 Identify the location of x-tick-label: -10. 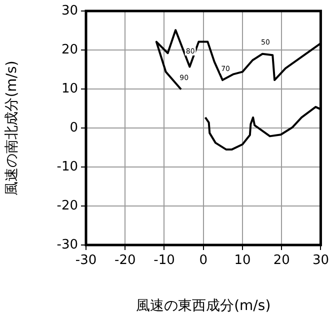
(164, 260).